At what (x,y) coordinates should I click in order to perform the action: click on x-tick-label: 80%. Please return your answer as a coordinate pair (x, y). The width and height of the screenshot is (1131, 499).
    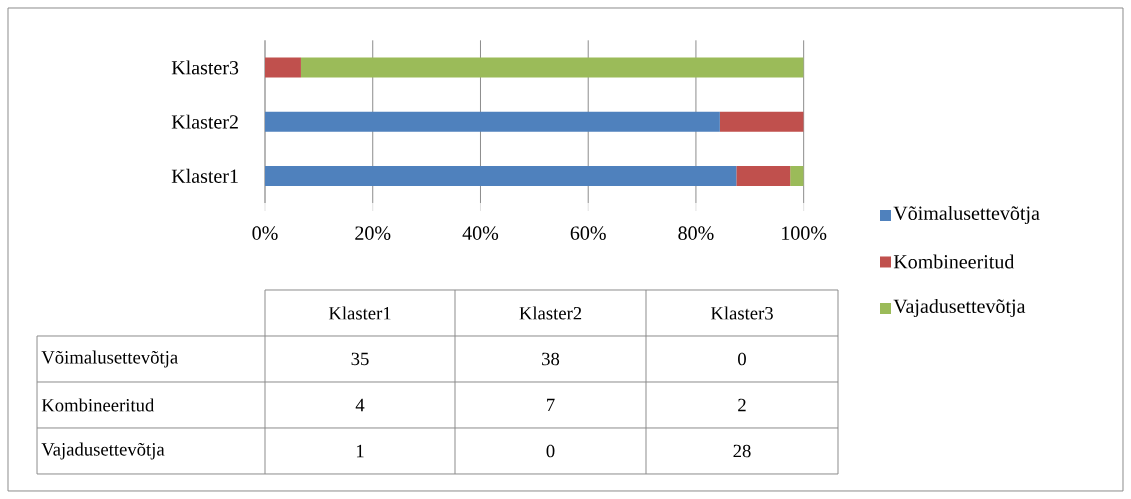
    Looking at the image, I should click on (696, 233).